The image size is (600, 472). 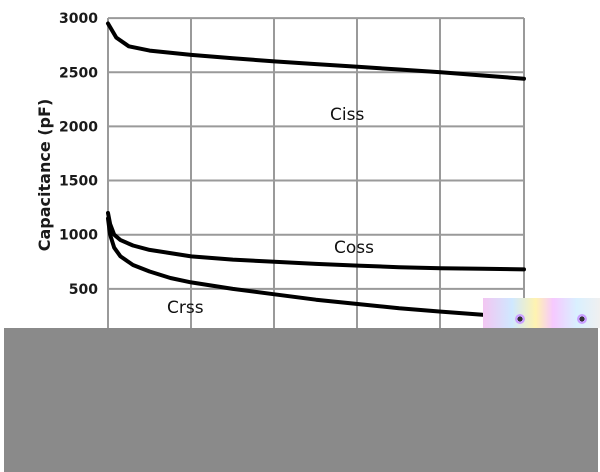 I want to click on label-crss: Crss, so click(x=185, y=308).